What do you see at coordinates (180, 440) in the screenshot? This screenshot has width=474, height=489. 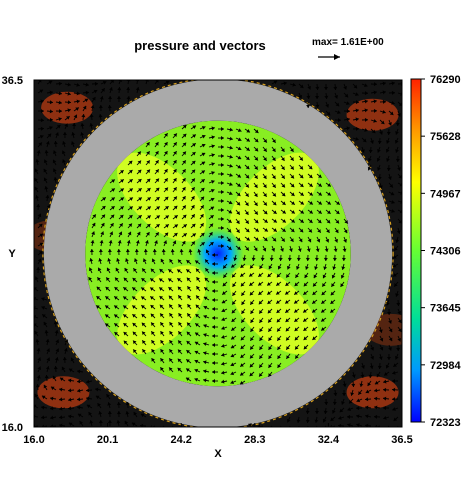 I see `x-tick-label: 24.2` at bounding box center [180, 440].